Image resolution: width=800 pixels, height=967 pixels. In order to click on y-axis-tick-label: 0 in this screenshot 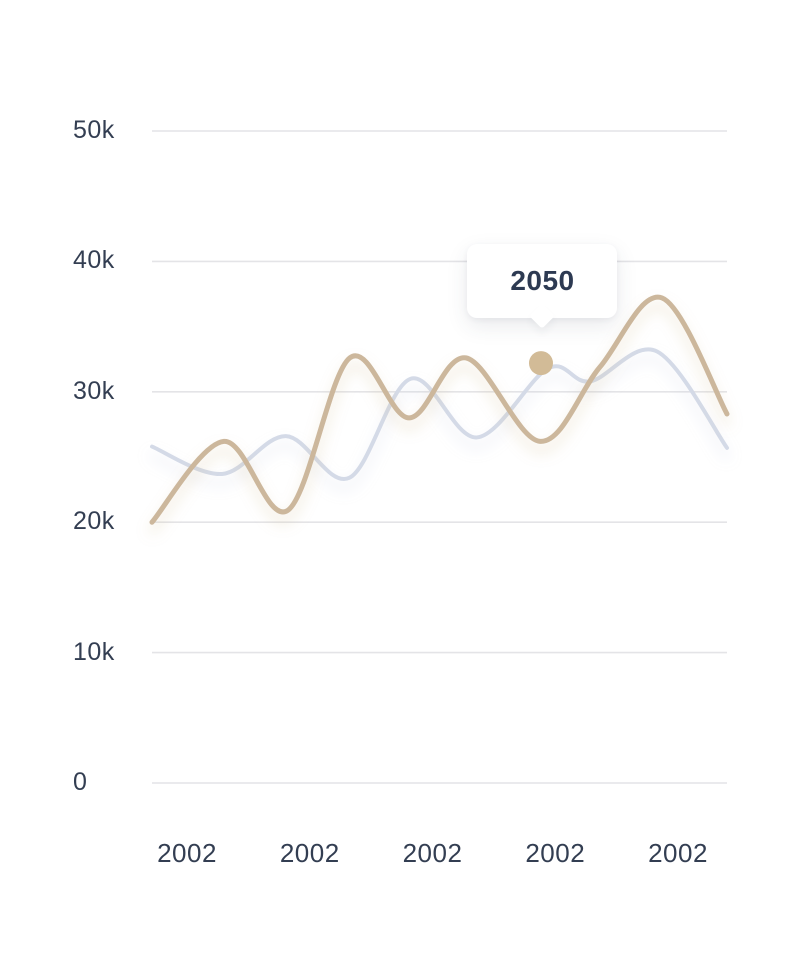, I will do `click(80, 781)`.